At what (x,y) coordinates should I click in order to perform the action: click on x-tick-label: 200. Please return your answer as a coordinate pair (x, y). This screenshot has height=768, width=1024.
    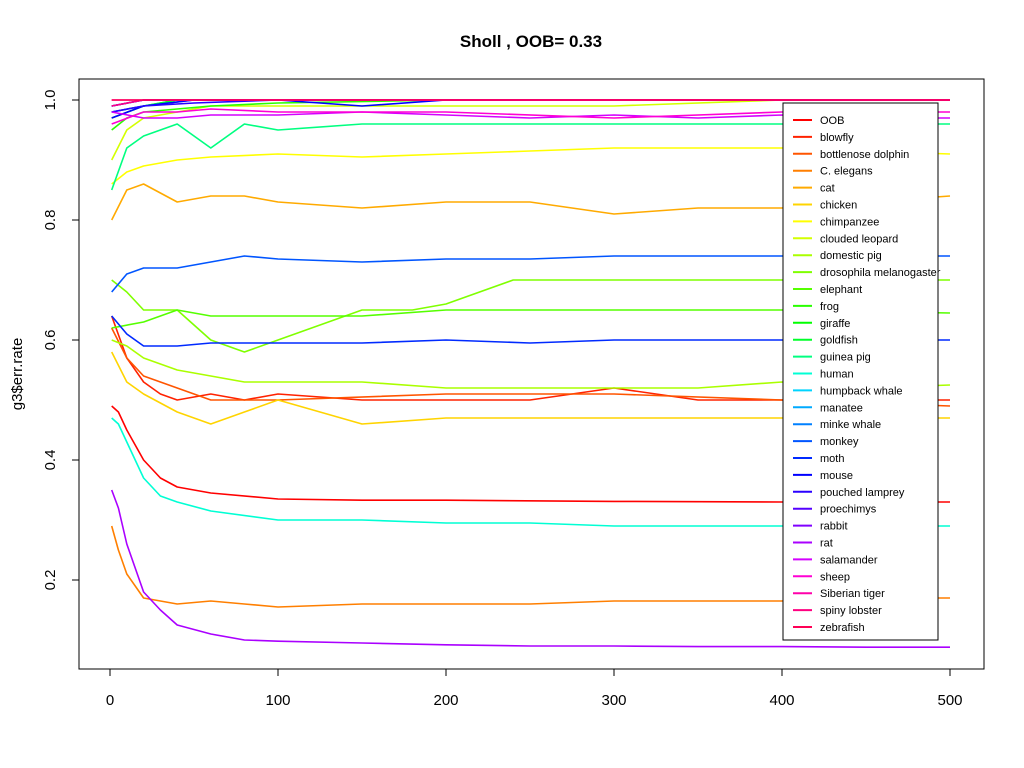
    Looking at the image, I should click on (445, 700).